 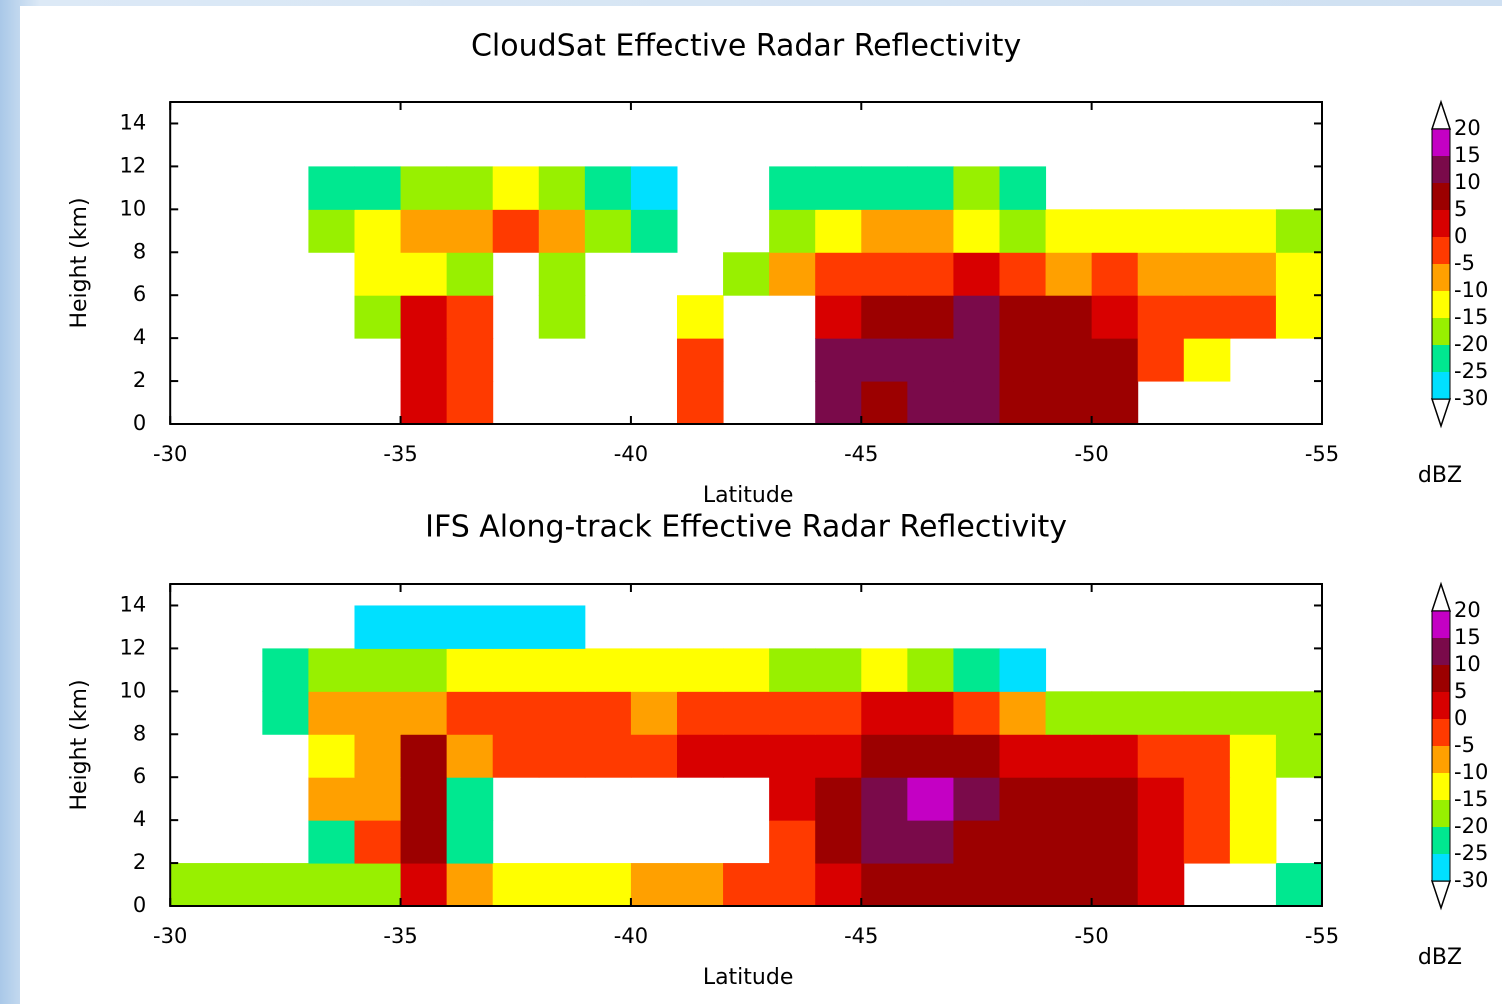 What do you see at coordinates (1441, 264) in the screenshot?
I see `colorbar-frame` at bounding box center [1441, 264].